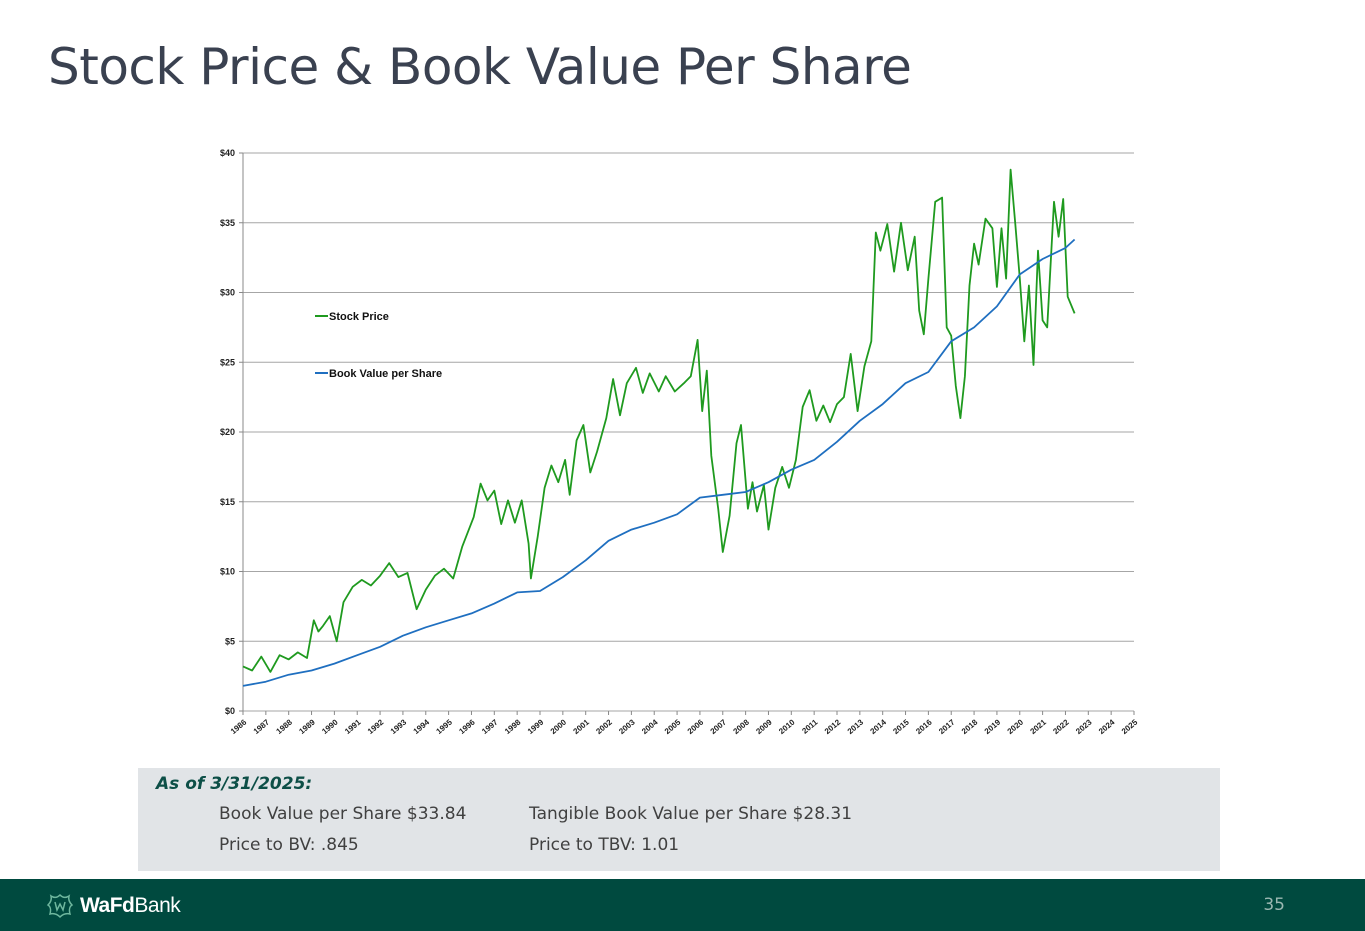  What do you see at coordinates (1016, 726) in the screenshot?
I see `x-tick-label: 2020` at bounding box center [1016, 726].